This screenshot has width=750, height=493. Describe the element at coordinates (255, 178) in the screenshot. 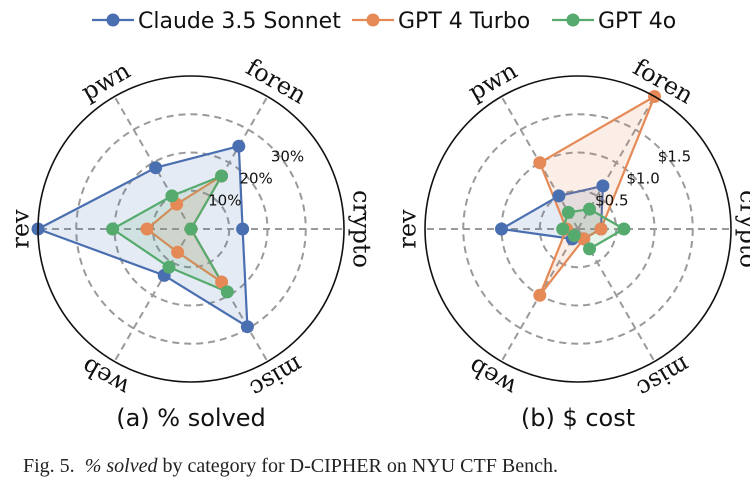

I see `r-tick-label: 20%` at that location.